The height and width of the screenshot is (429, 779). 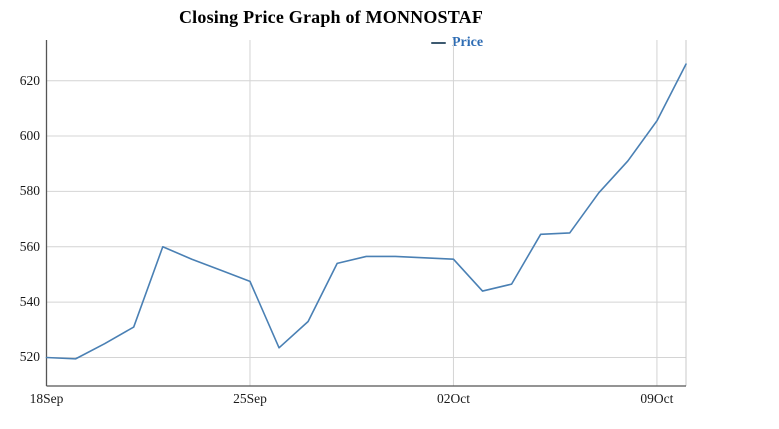 What do you see at coordinates (453, 398) in the screenshot?
I see `x-tick-label: 02Oct` at bounding box center [453, 398].